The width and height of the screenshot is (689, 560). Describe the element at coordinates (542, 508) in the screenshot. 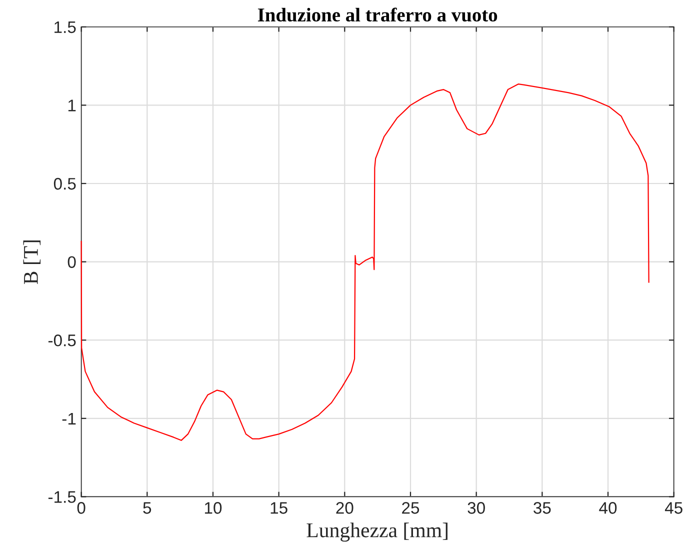

I see `x-tick-label: 35` at that location.